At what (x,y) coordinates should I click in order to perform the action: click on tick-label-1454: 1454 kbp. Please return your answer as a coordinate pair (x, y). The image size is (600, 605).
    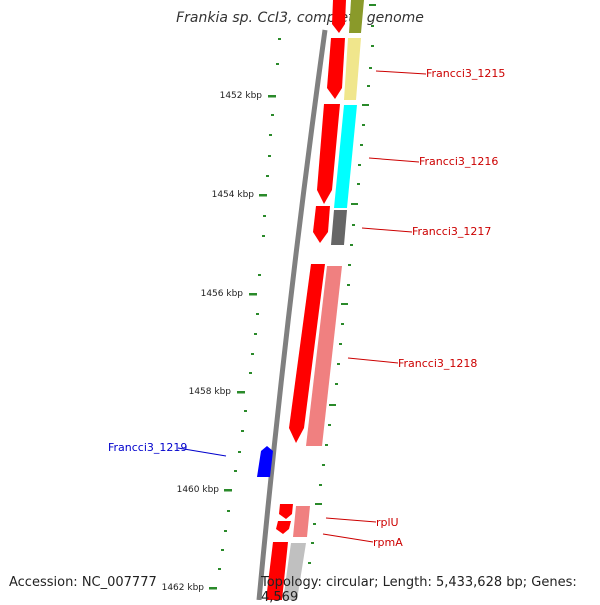
    Looking at the image, I should click on (233, 195).